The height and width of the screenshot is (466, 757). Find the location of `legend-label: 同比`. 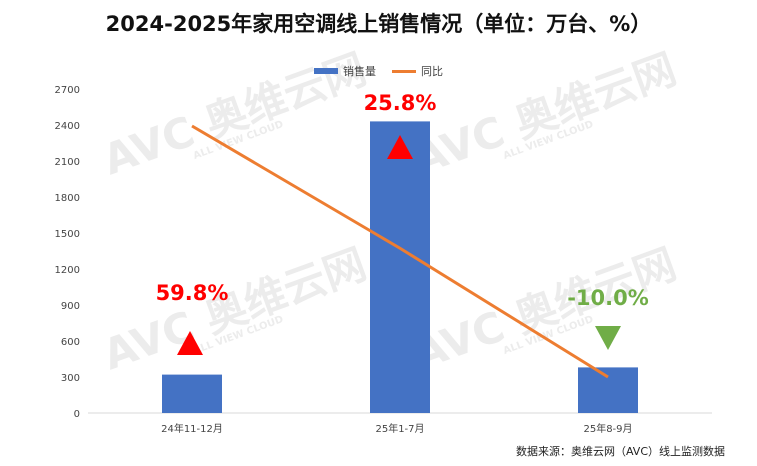

legend-label: 同比 is located at coordinates (432, 71).